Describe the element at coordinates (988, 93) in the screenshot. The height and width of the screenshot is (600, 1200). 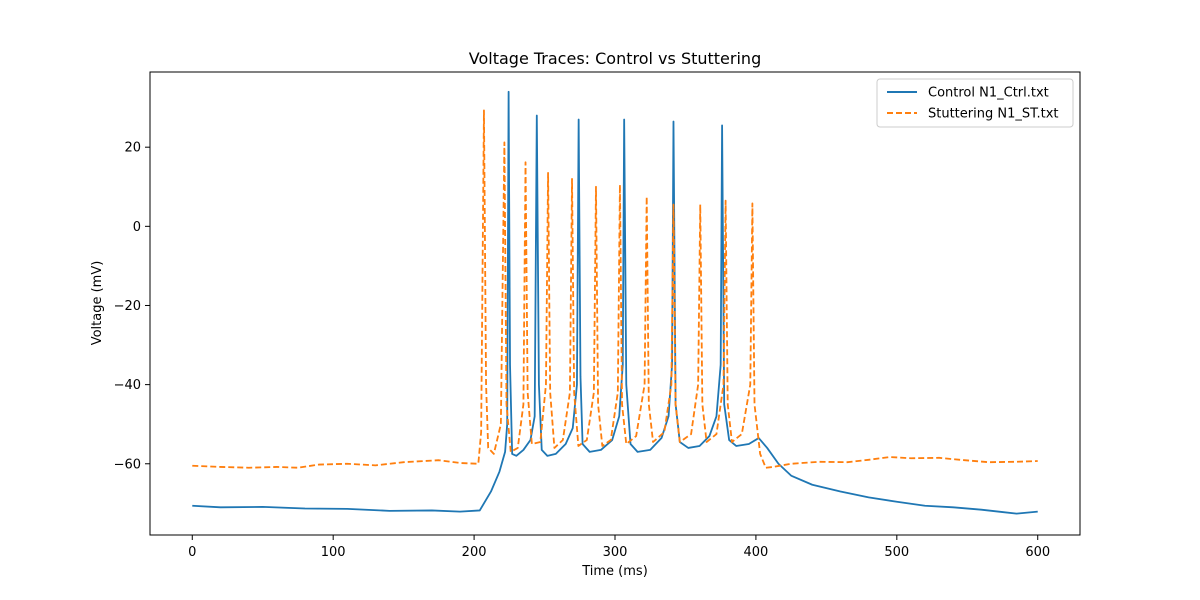
I see `legend-label-control: Control N1_Ctrl.txt` at that location.